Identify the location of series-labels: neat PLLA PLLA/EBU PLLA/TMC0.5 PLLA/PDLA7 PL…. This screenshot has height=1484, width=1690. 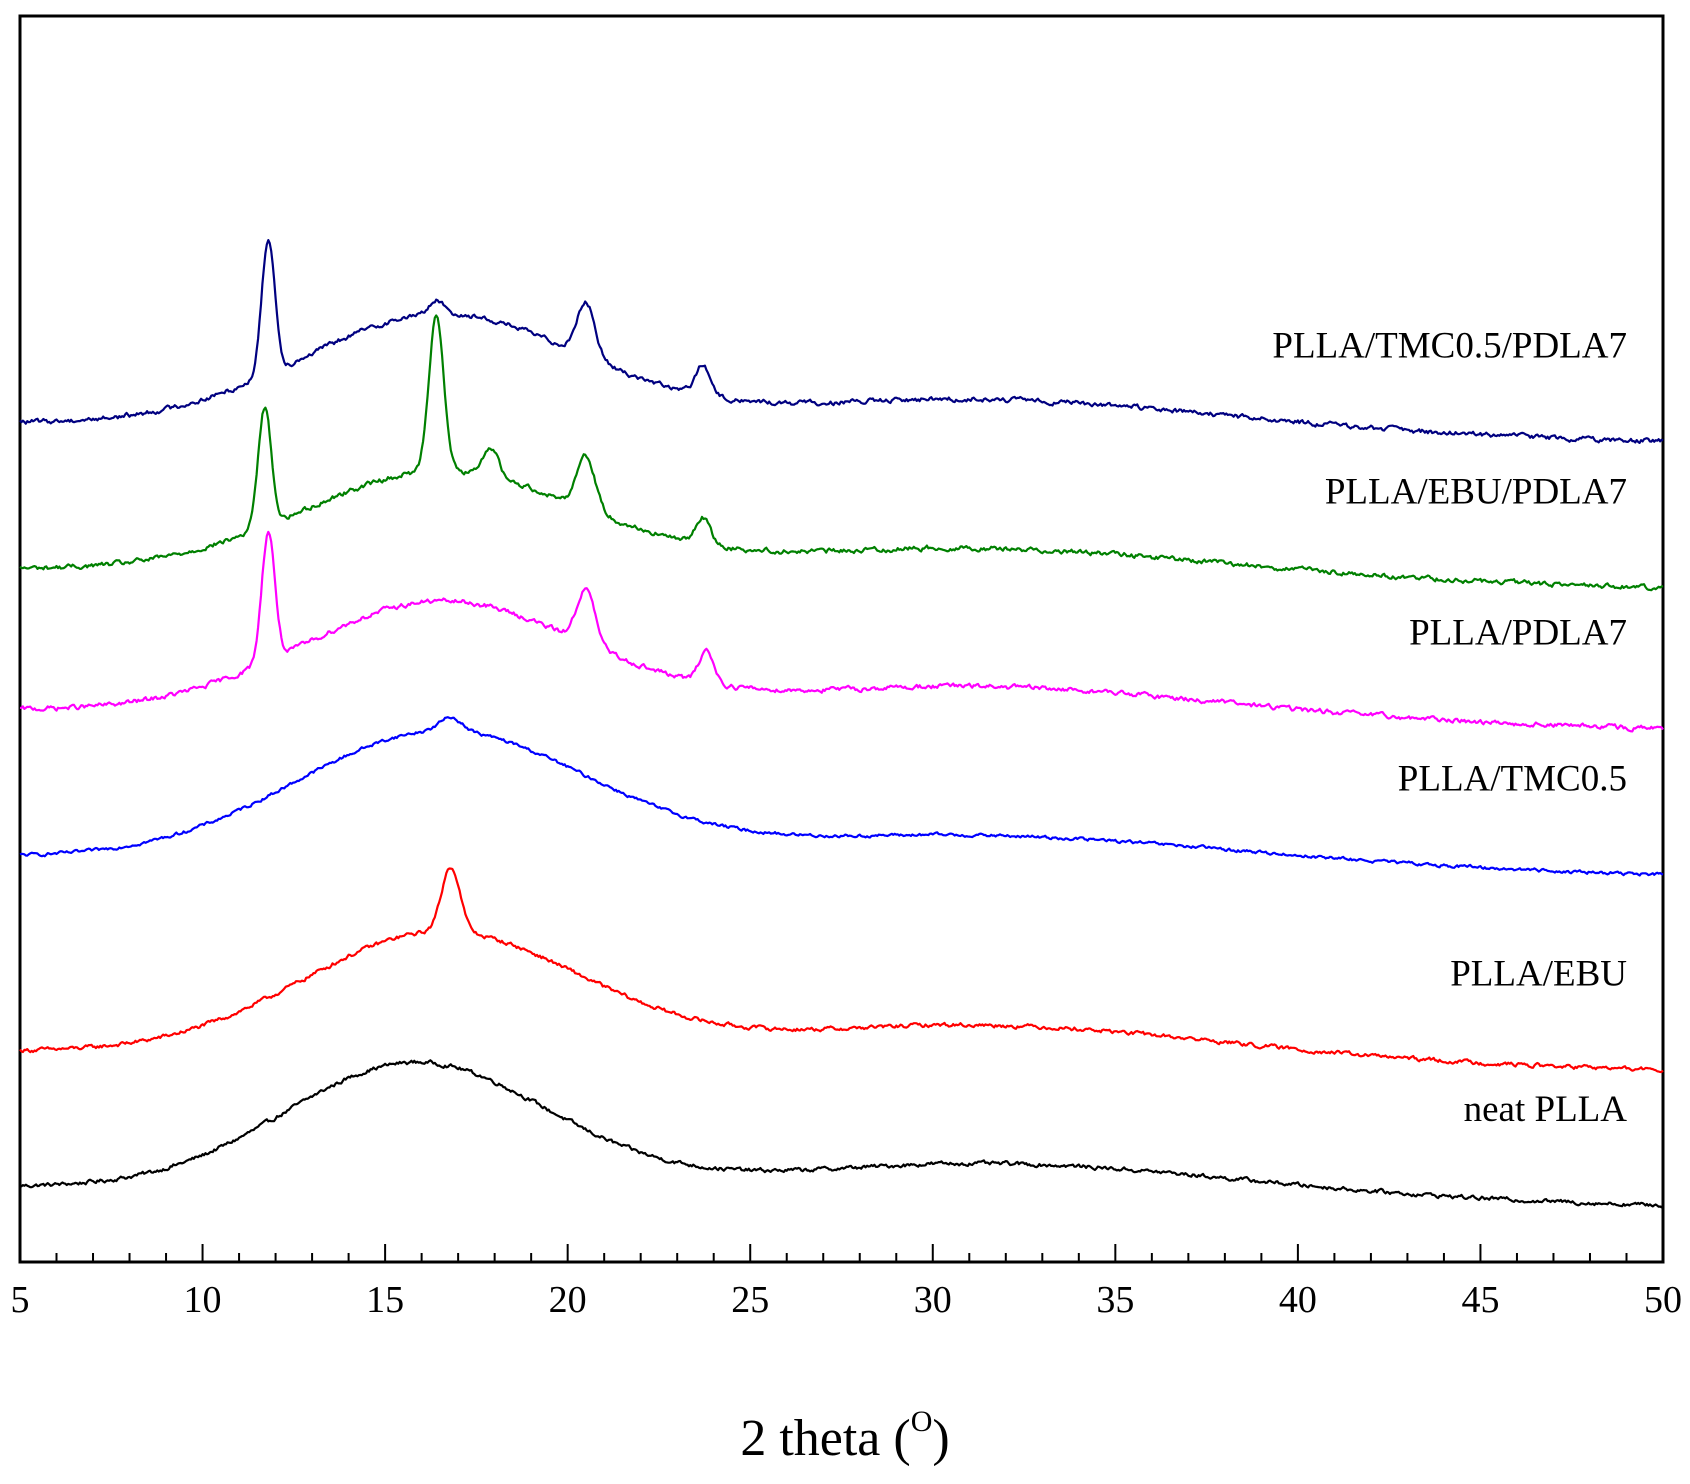
(1449, 727).